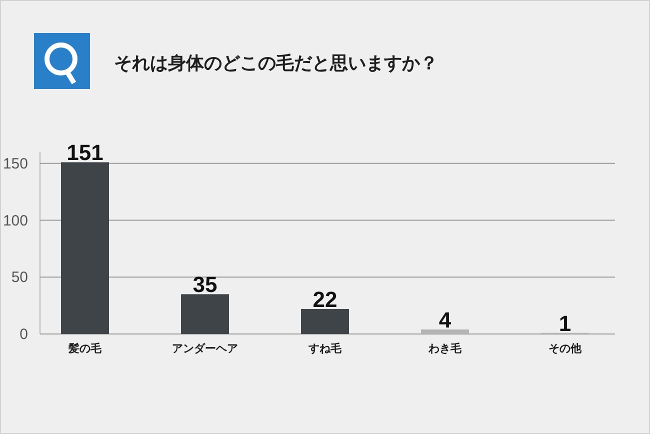 The height and width of the screenshot is (434, 650). Describe the element at coordinates (565, 323) in the screenshot. I see `data-label: 1` at that location.